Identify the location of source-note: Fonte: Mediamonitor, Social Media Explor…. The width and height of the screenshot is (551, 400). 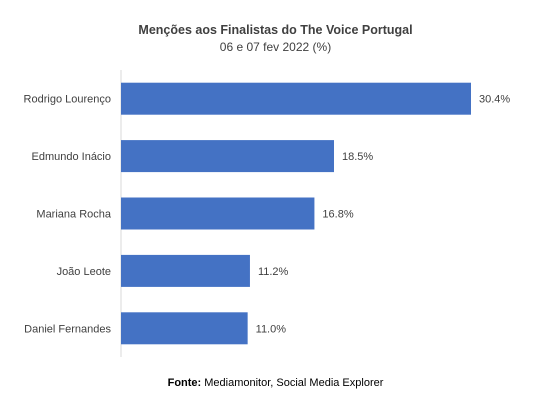
(275, 383).